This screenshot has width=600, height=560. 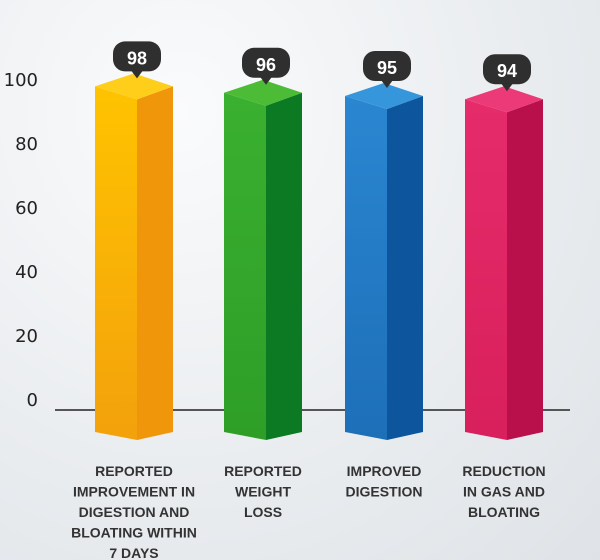 What do you see at coordinates (26, 208) in the screenshot?
I see `y-tick-label: 60` at bounding box center [26, 208].